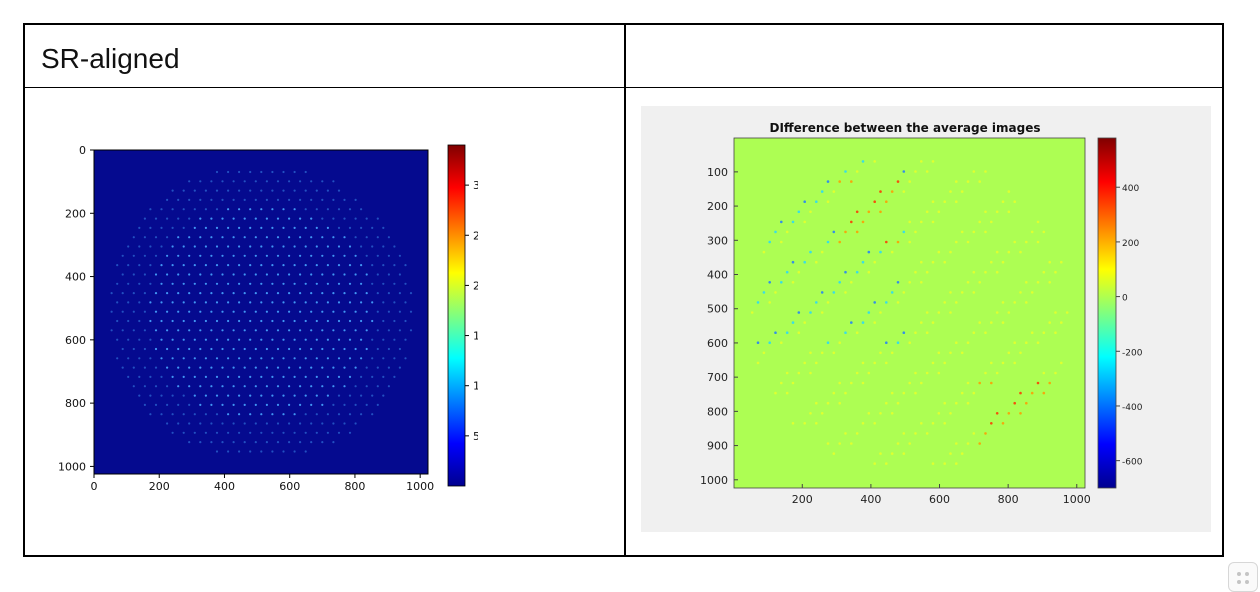 The width and height of the screenshot is (1260, 592). What do you see at coordinates (939, 499) in the screenshot?
I see `x-tick-label: 600` at bounding box center [939, 499].